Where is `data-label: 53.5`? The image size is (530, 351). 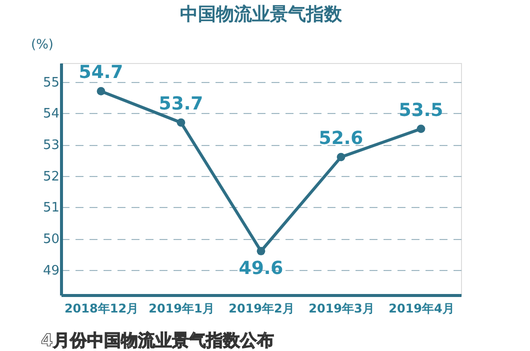 data-label: 53.5 is located at coordinates (421, 110).